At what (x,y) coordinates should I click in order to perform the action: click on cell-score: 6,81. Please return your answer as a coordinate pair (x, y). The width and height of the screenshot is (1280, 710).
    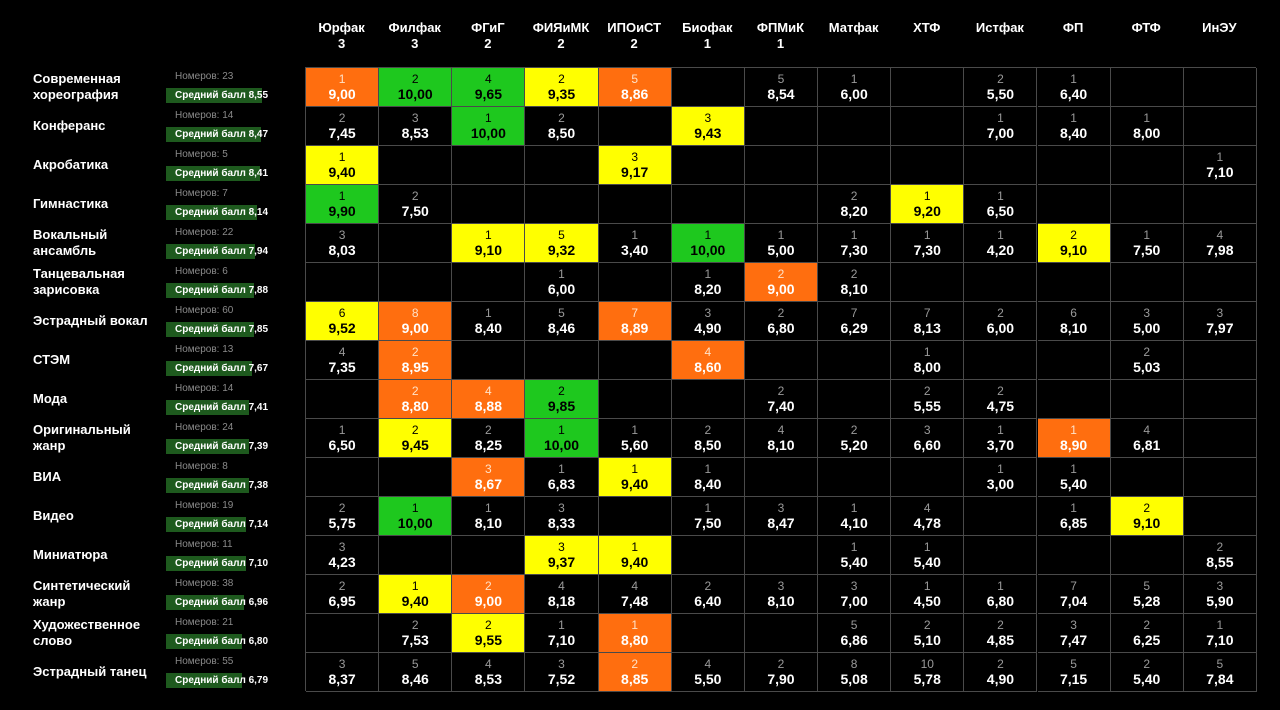
    Looking at the image, I should click on (1147, 445).